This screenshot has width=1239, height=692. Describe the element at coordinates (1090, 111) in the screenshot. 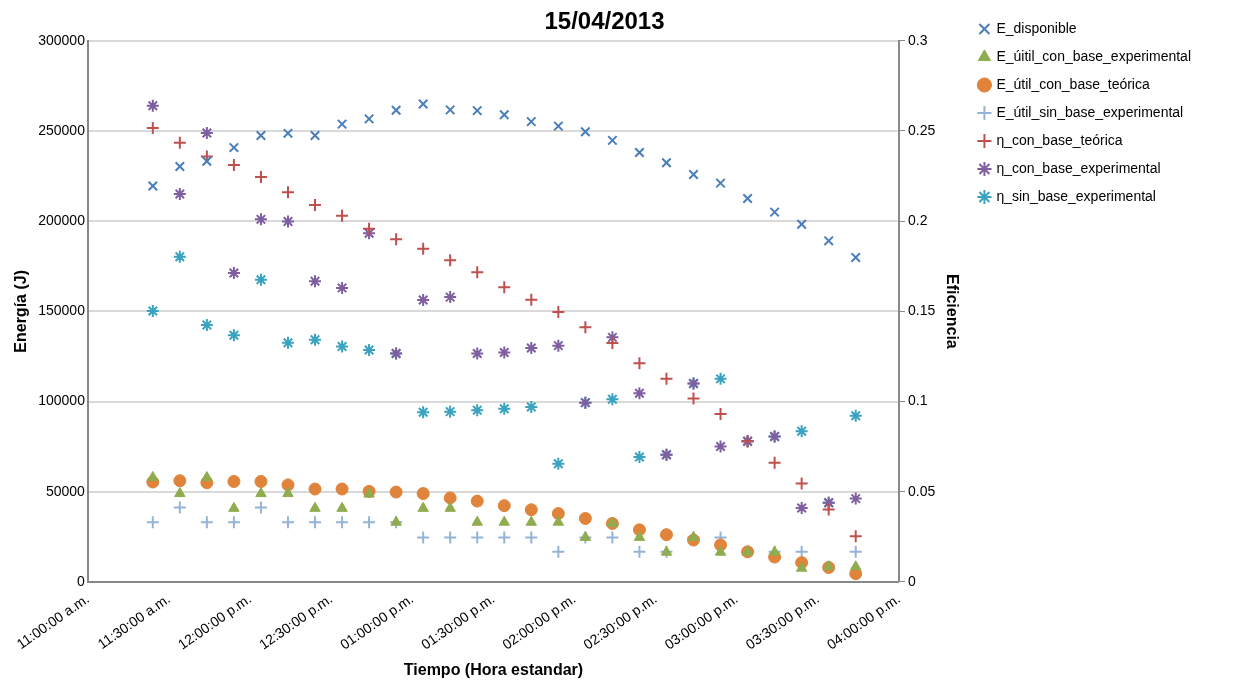

I see `legend-label: E_útil_sin_base_experimental` at that location.